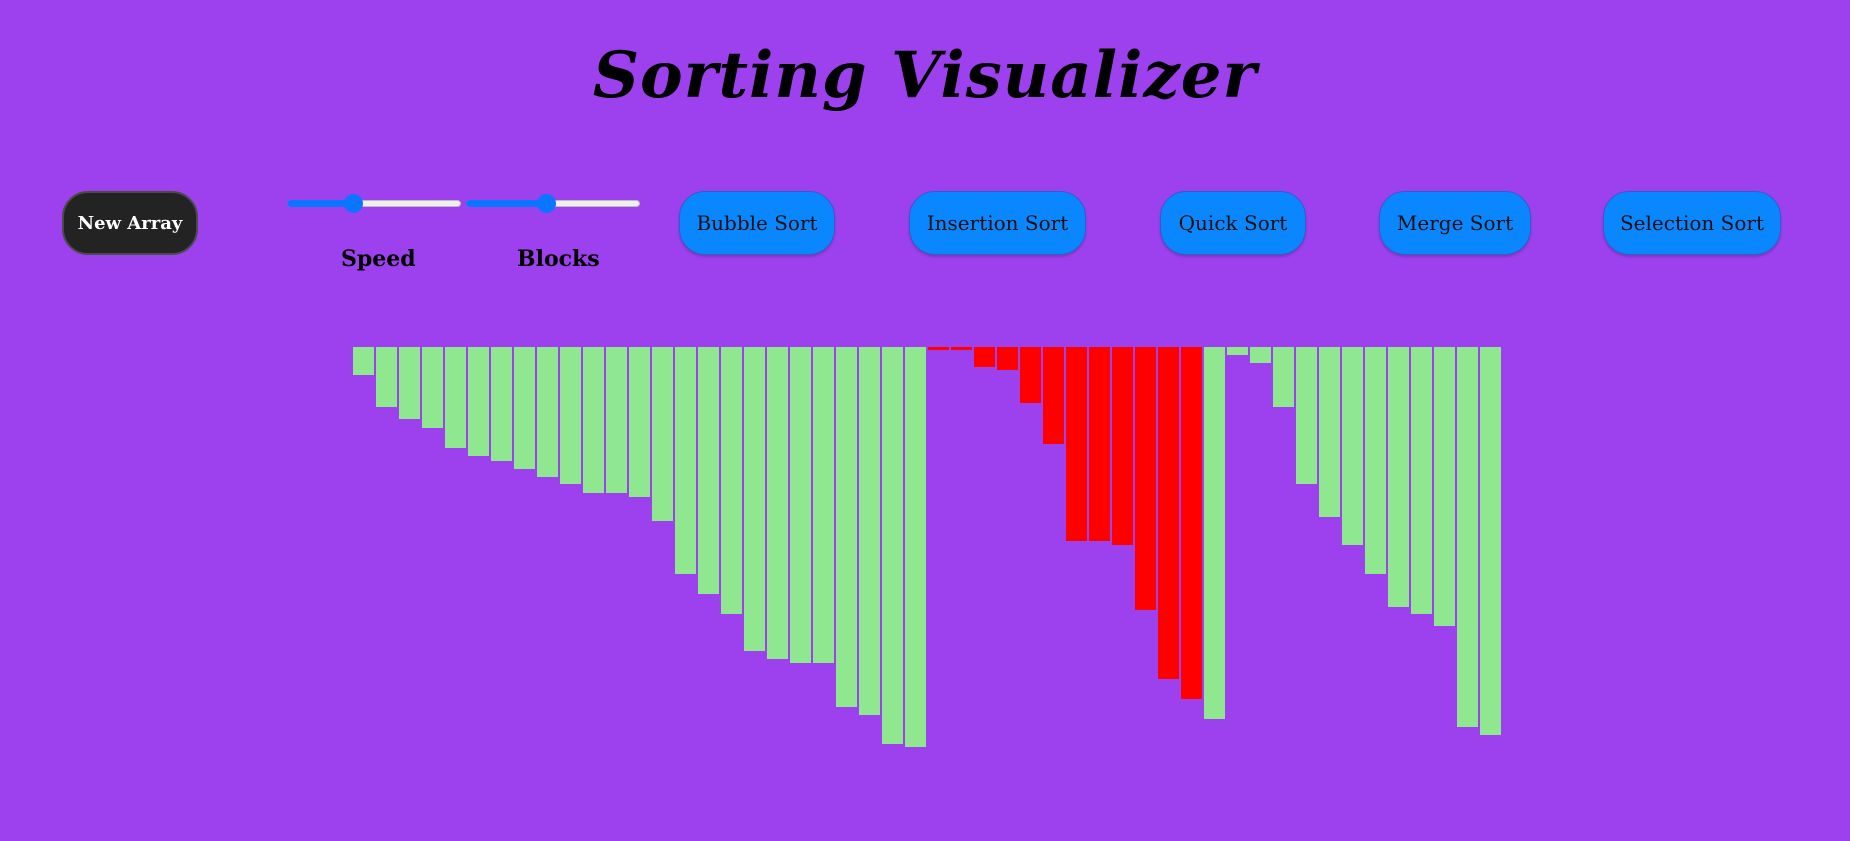 The height and width of the screenshot is (841, 1850). Describe the element at coordinates (757, 223) in the screenshot. I see `bubble-sort-button: Bubble Sort` at that location.